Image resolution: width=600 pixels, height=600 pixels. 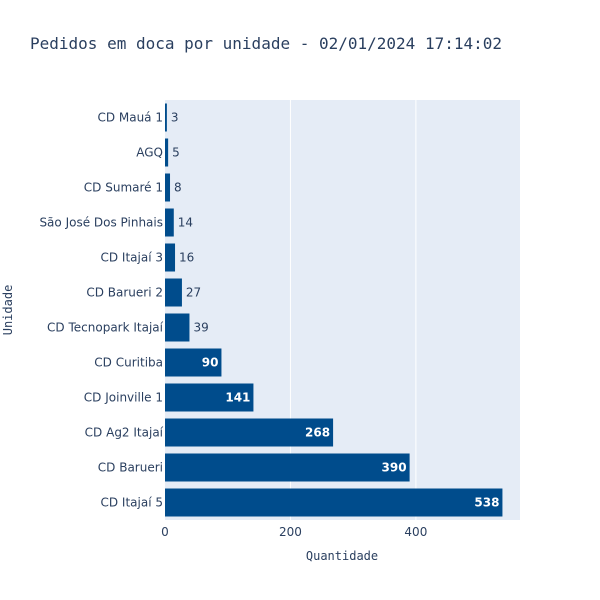 What do you see at coordinates (124, 293) in the screenshot?
I see `y-tick-label: CD Barueri 2` at bounding box center [124, 293].